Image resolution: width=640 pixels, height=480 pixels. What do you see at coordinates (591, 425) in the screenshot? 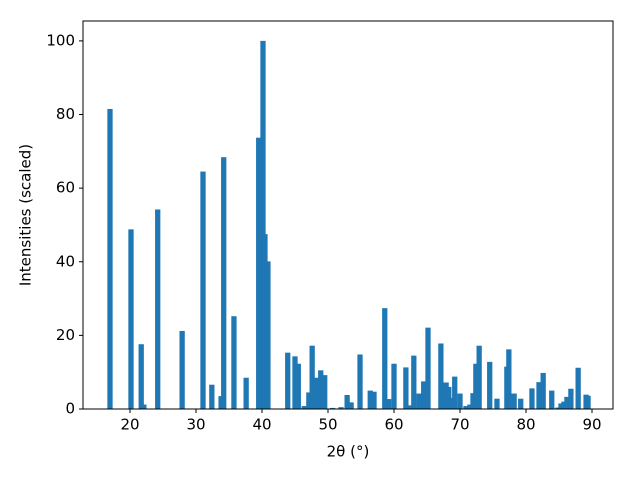
I see `x-tick-label: 90` at bounding box center [591, 425].